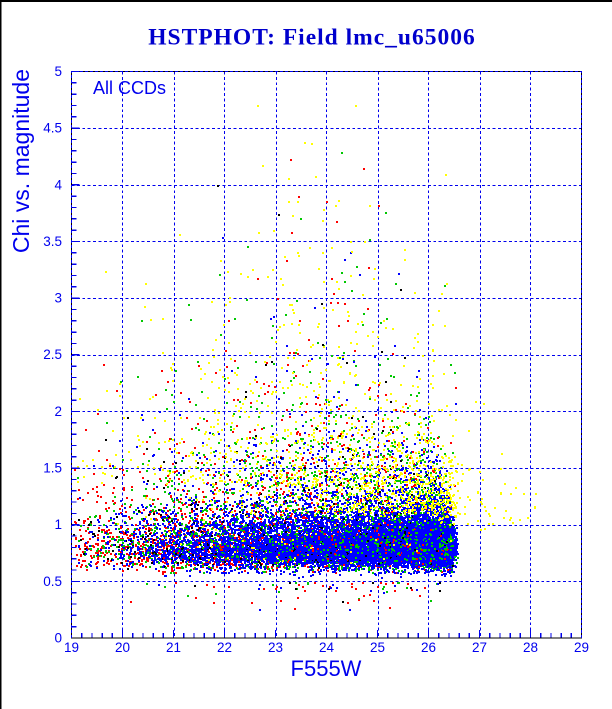 This screenshot has height=709, width=612. What do you see at coordinates (58, 298) in the screenshot?
I see `svg-text: 3` at bounding box center [58, 298].